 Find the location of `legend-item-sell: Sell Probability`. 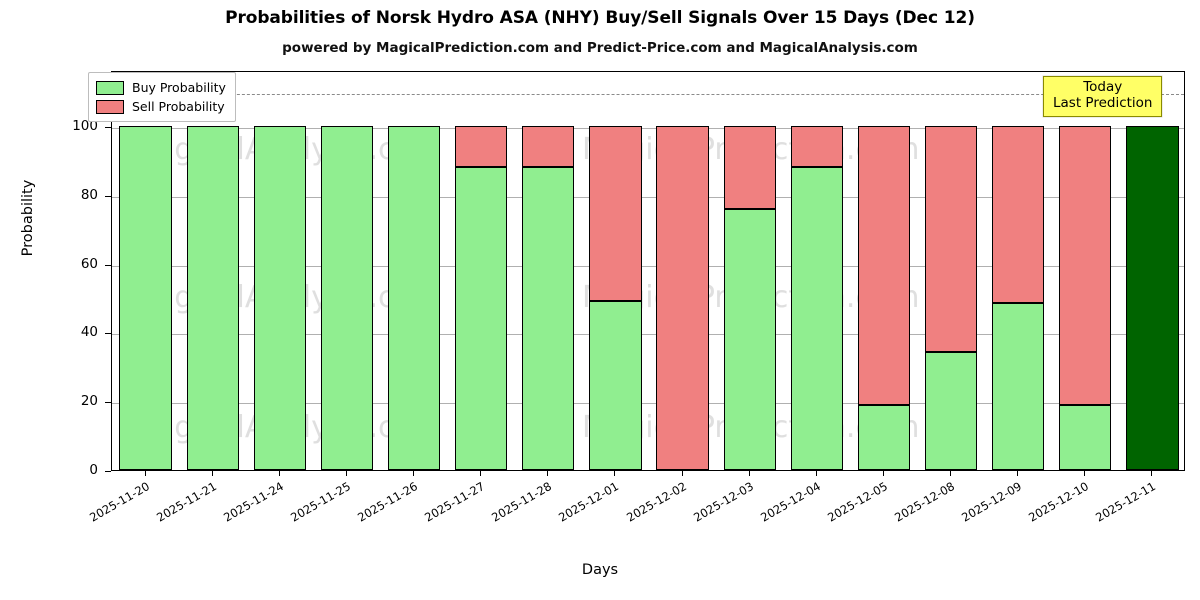

legend-item-sell: Sell Probability is located at coordinates (161, 106).